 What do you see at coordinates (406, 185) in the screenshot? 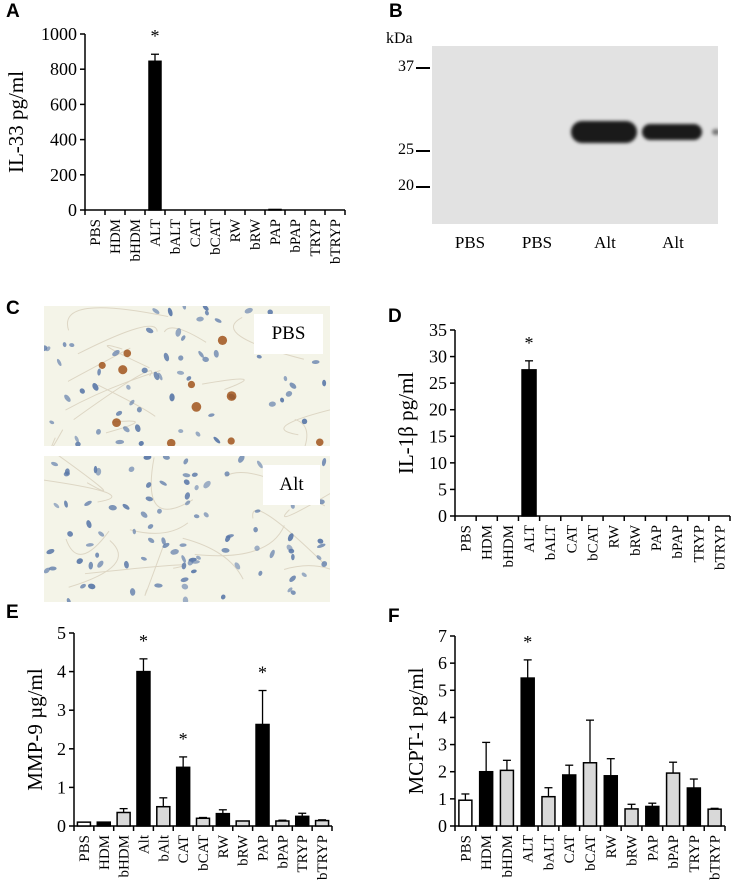
I see `mw-marker-label: 20` at bounding box center [406, 185].